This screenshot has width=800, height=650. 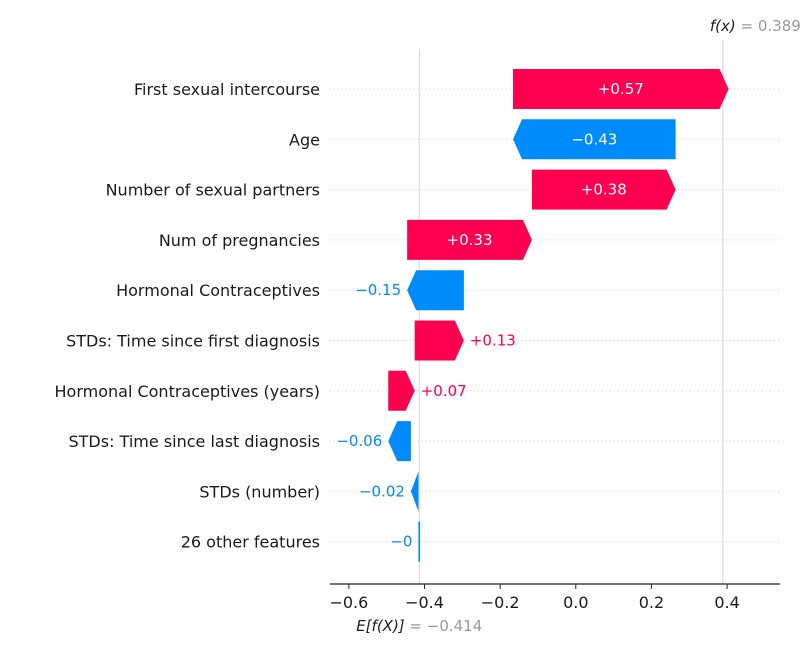 I want to click on bar-value-label: −0.15, so click(x=378, y=290).